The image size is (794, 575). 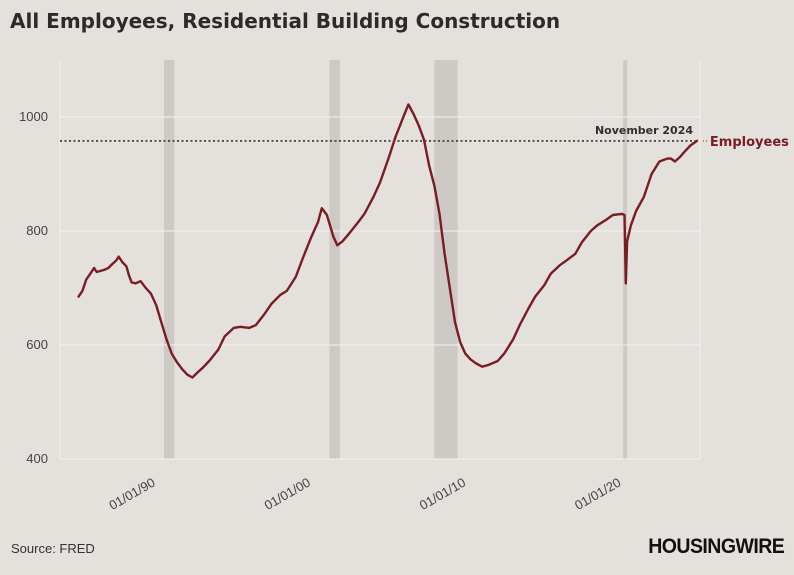 What do you see at coordinates (716, 546) in the screenshot?
I see `housingwire-logo: HOUSINGWIRE` at bounding box center [716, 546].